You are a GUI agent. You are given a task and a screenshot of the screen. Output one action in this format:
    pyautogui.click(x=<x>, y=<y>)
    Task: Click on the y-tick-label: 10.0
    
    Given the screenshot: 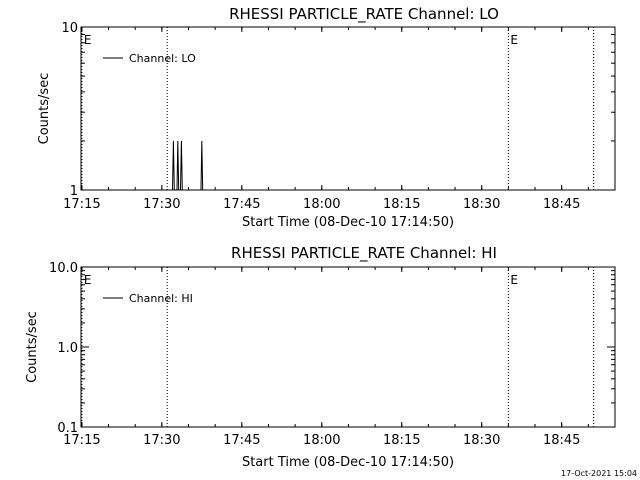 What is the action you would take?
    pyautogui.click(x=63, y=268)
    